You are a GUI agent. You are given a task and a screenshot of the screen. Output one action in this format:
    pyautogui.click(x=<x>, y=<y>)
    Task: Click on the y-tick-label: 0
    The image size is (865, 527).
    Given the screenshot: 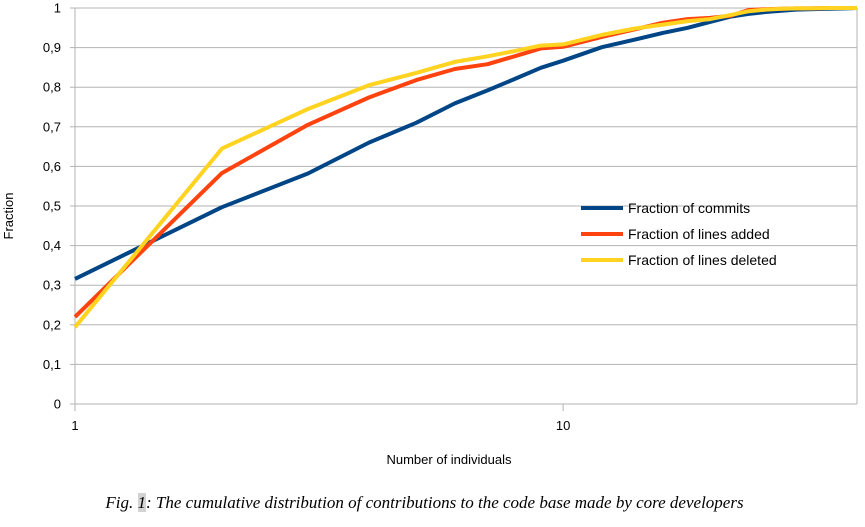 What is the action you would take?
    pyautogui.click(x=57, y=404)
    